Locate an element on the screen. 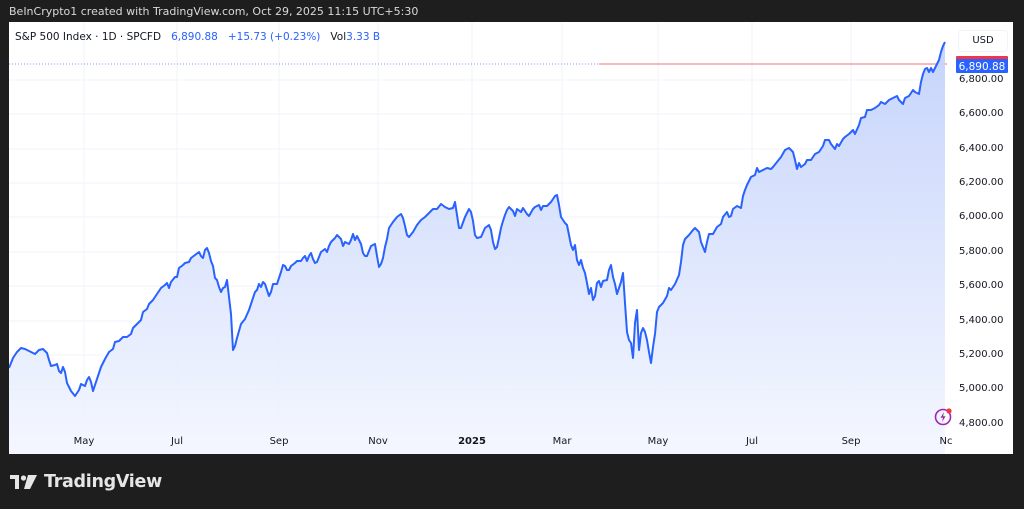 Image resolution: width=1024 pixels, height=509 pixels. currency-button: USD is located at coordinates (983, 41).